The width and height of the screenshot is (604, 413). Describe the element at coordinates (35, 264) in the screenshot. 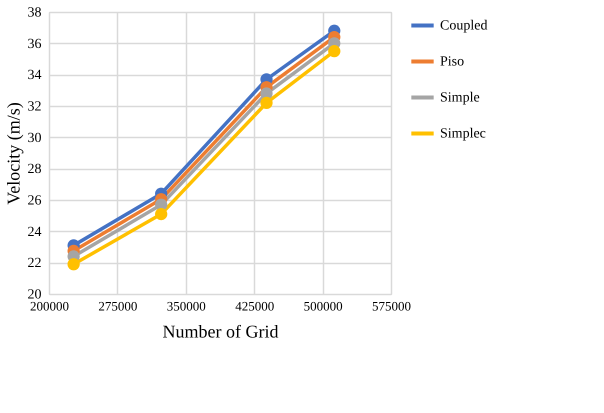

I see `y-tick-label: 22` at that location.